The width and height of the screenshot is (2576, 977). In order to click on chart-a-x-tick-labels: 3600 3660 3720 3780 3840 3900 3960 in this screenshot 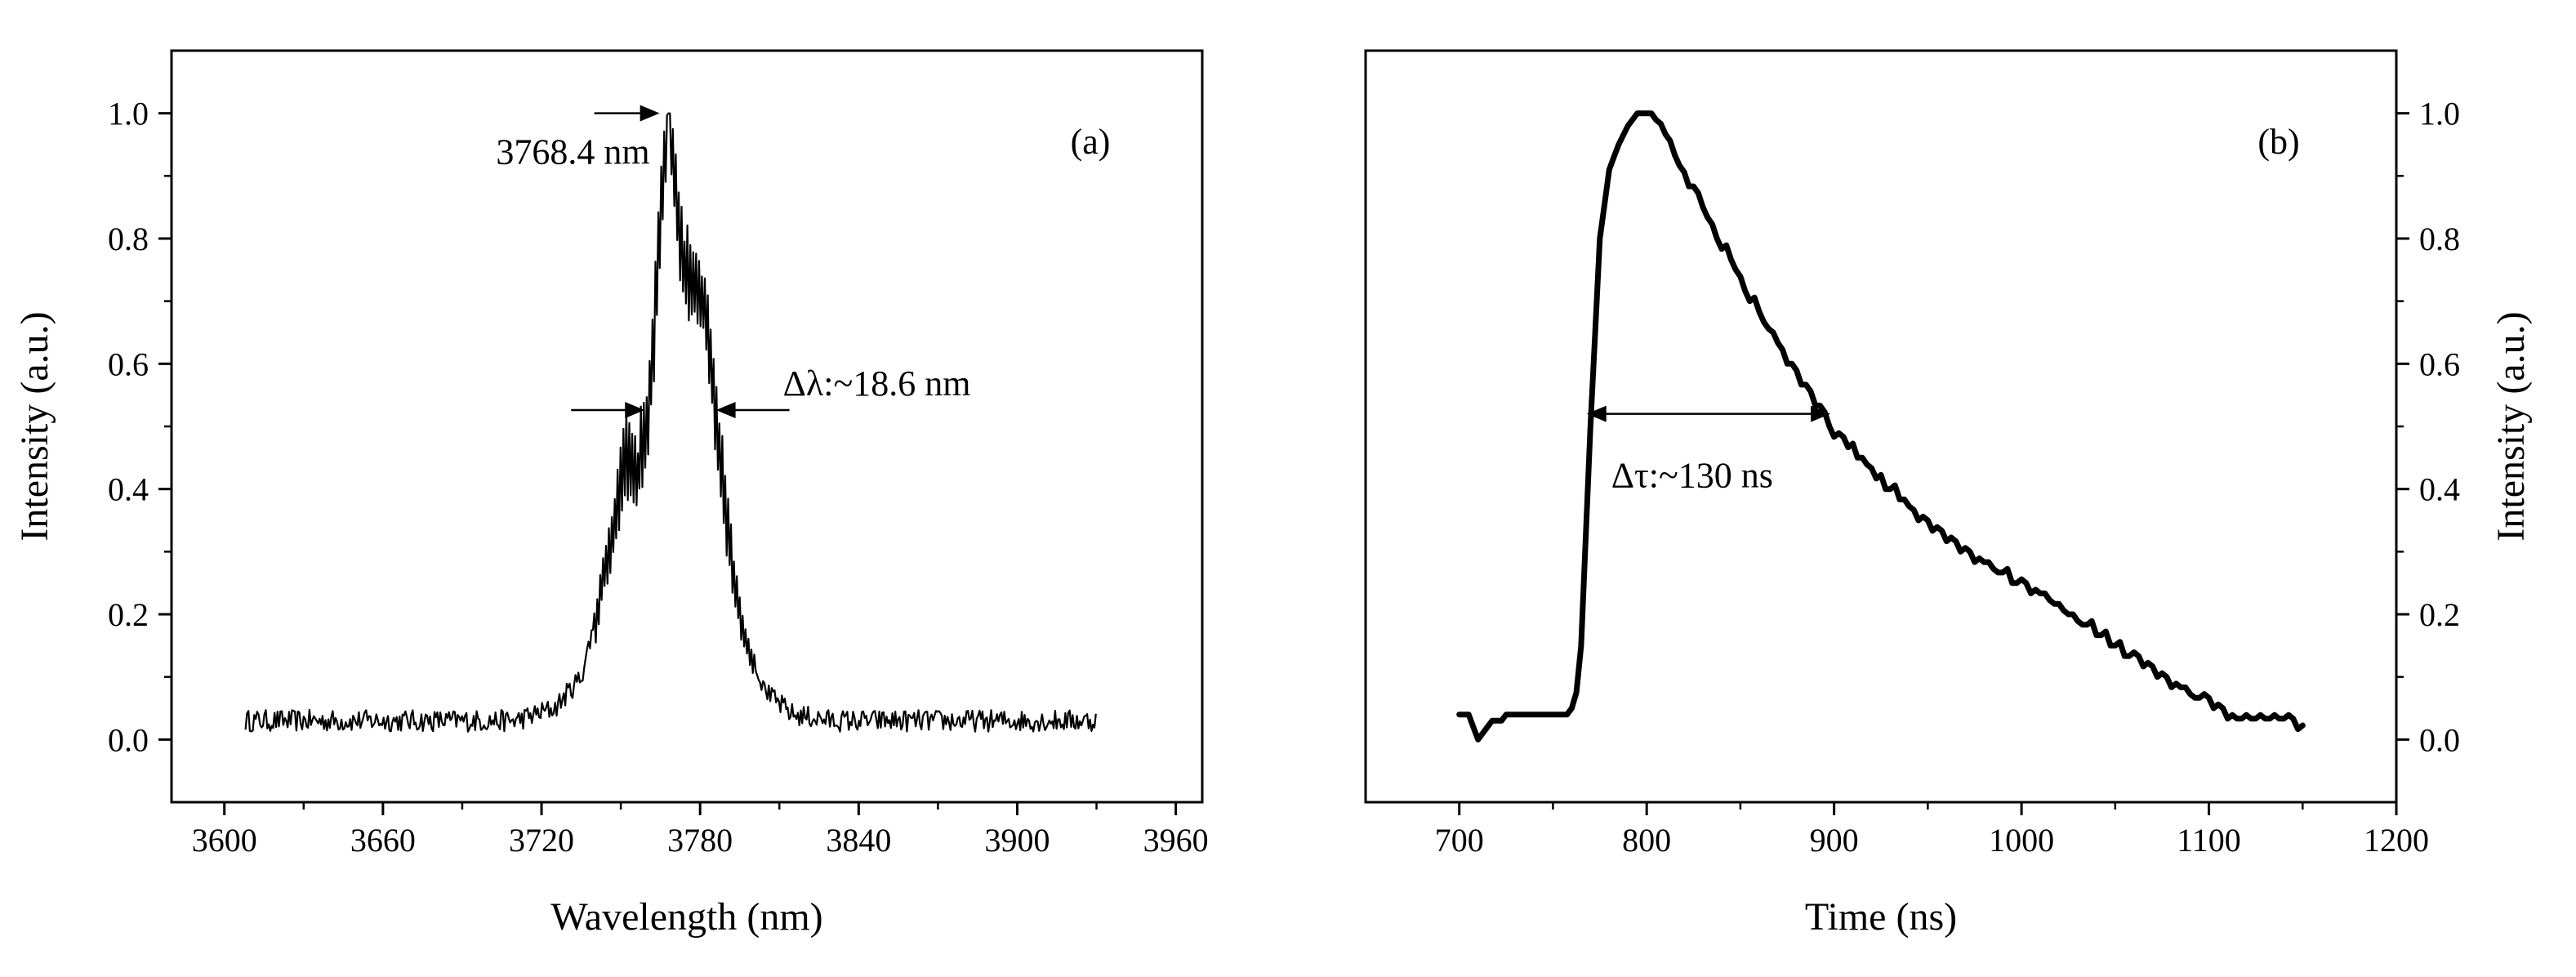, I will do `click(700, 840)`.